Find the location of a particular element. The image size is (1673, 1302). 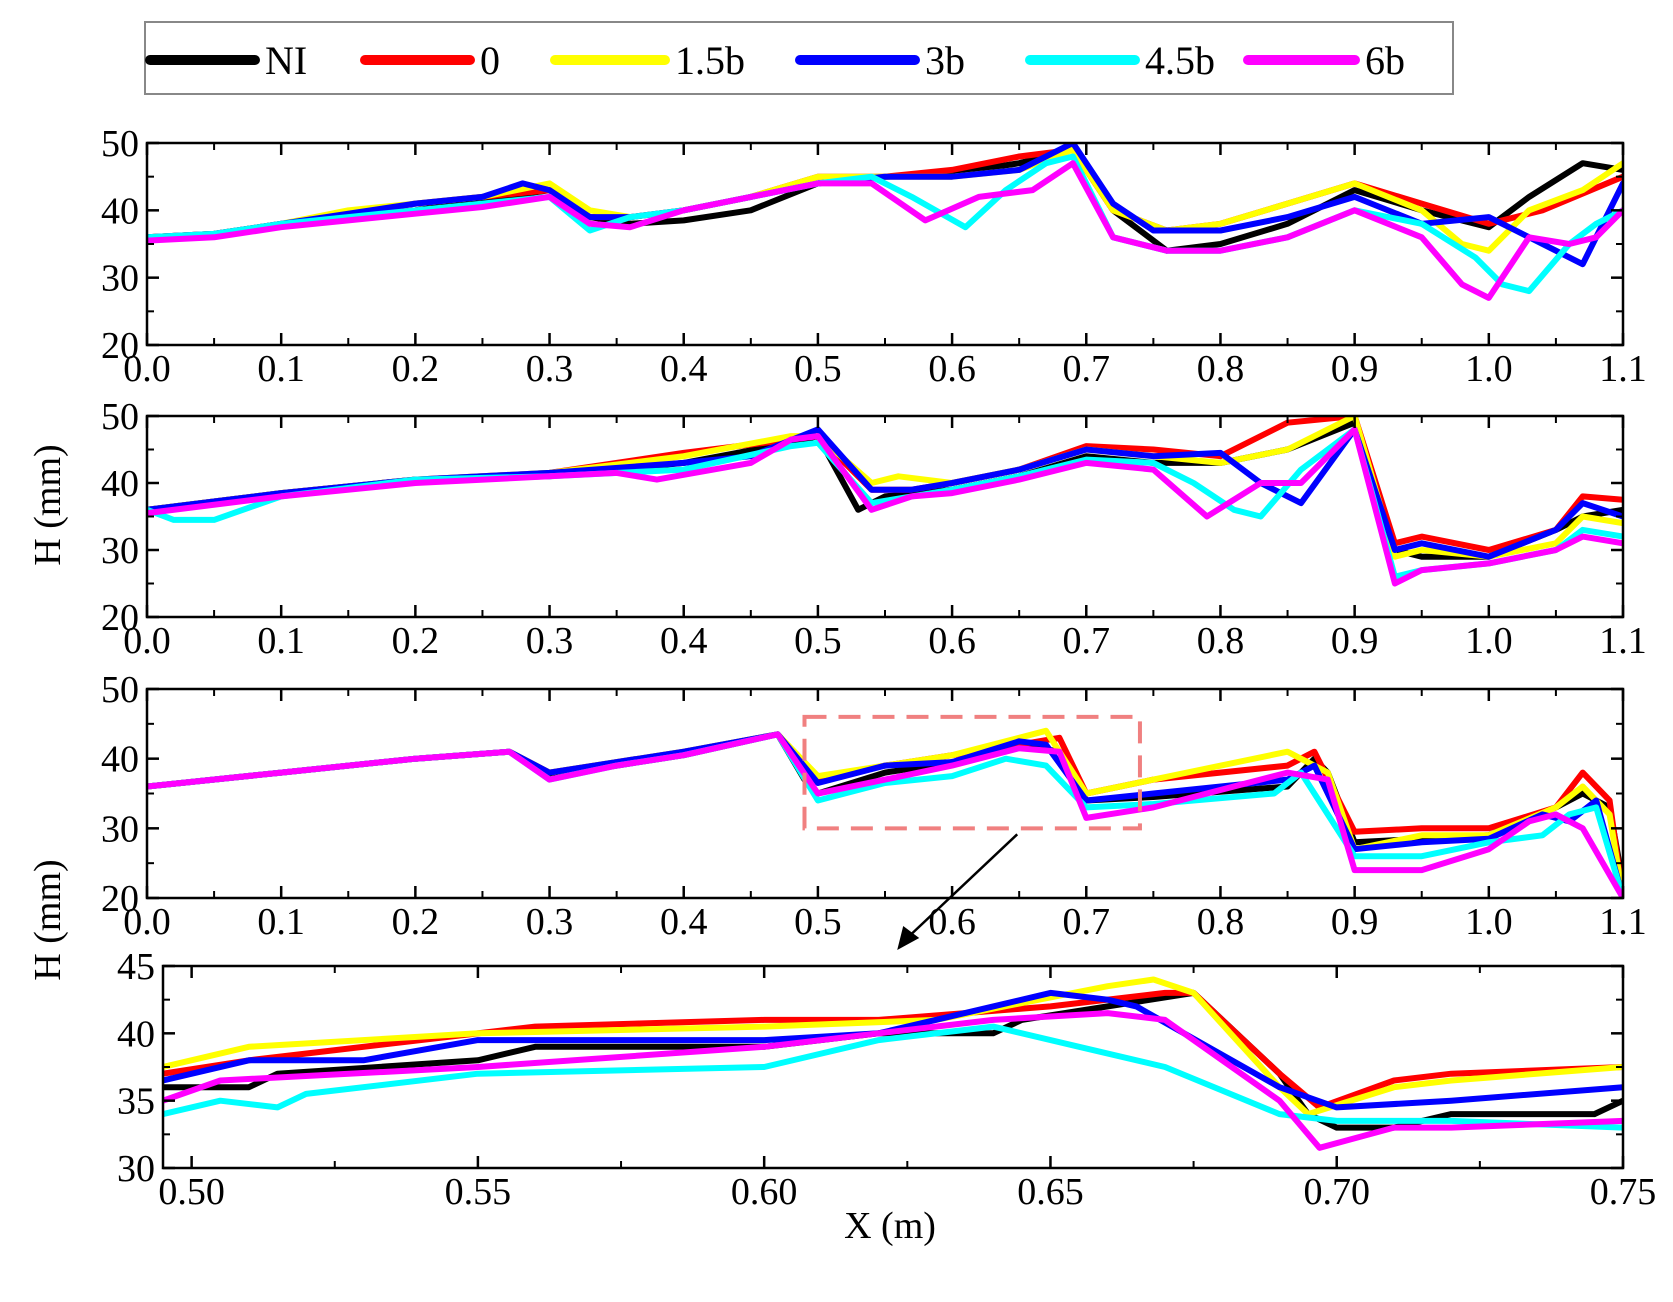

panel-2-series is located at coordinates (885, 812).